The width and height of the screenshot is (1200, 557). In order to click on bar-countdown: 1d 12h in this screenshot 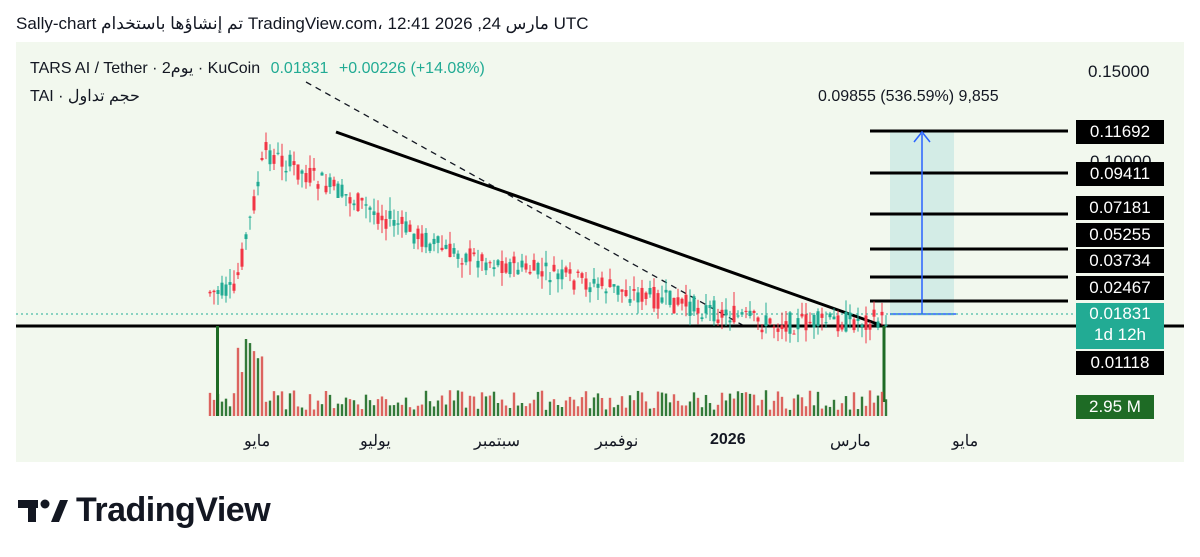, I will do `click(1120, 334)`.